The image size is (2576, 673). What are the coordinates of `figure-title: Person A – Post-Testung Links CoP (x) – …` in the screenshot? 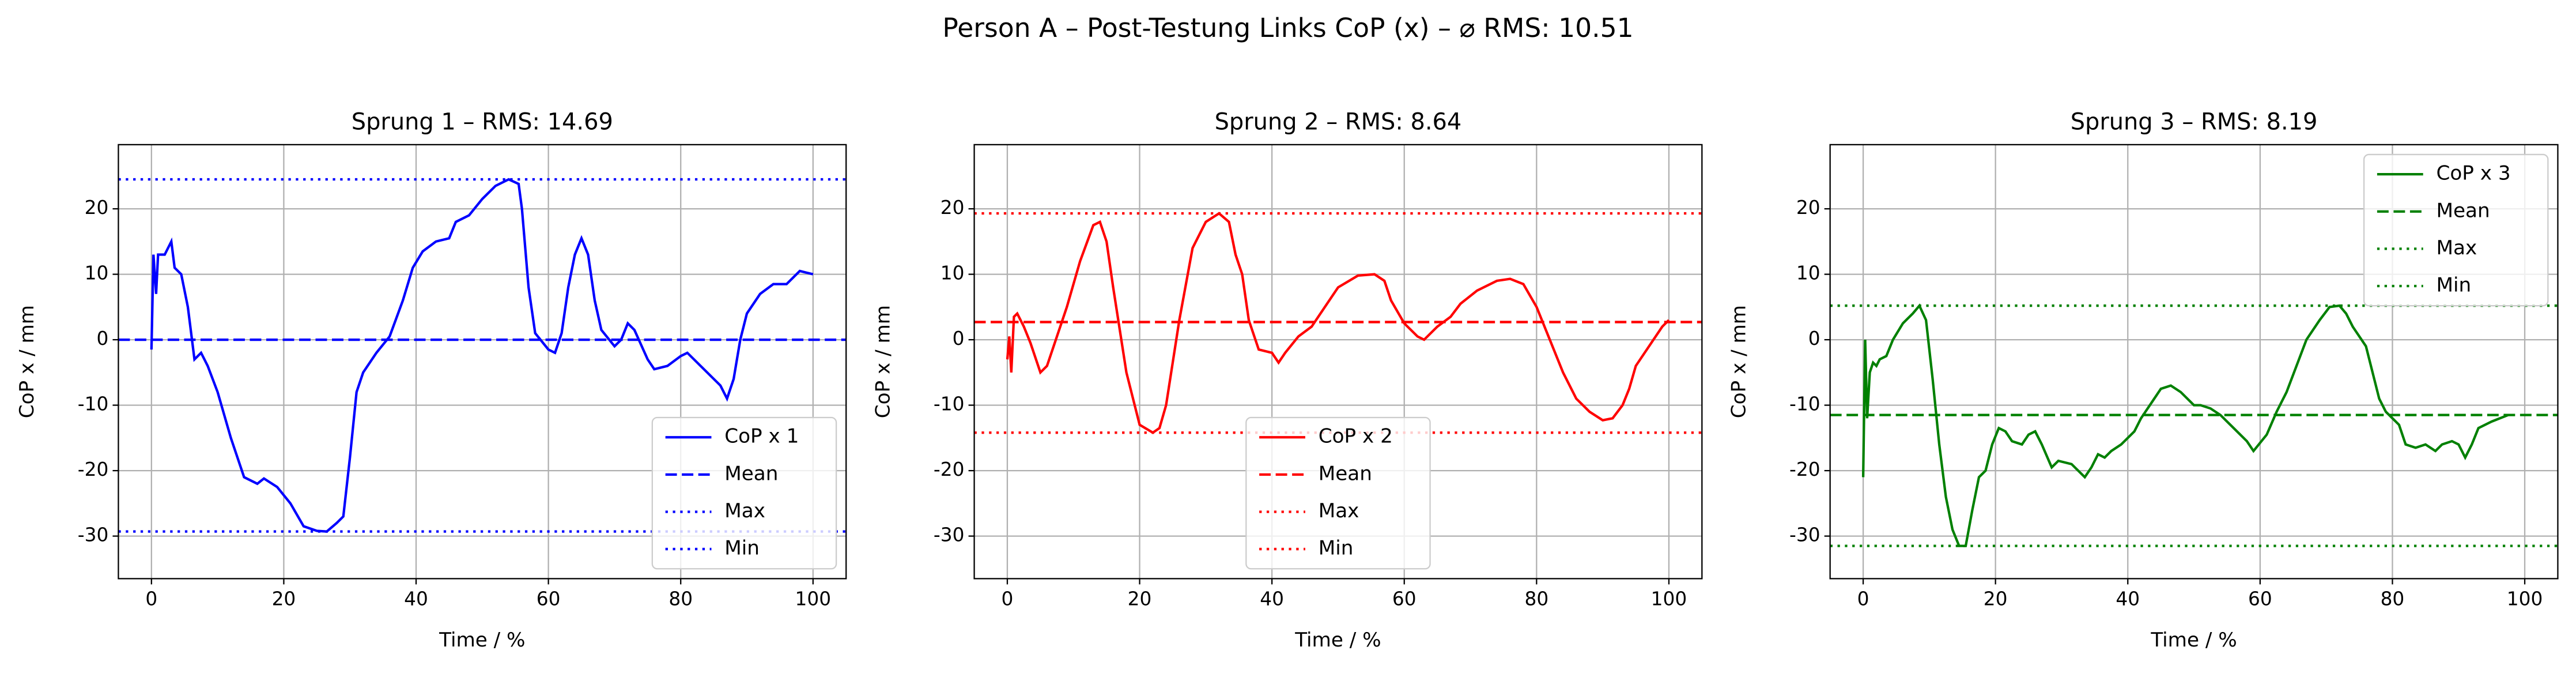 It's located at (1287, 28).